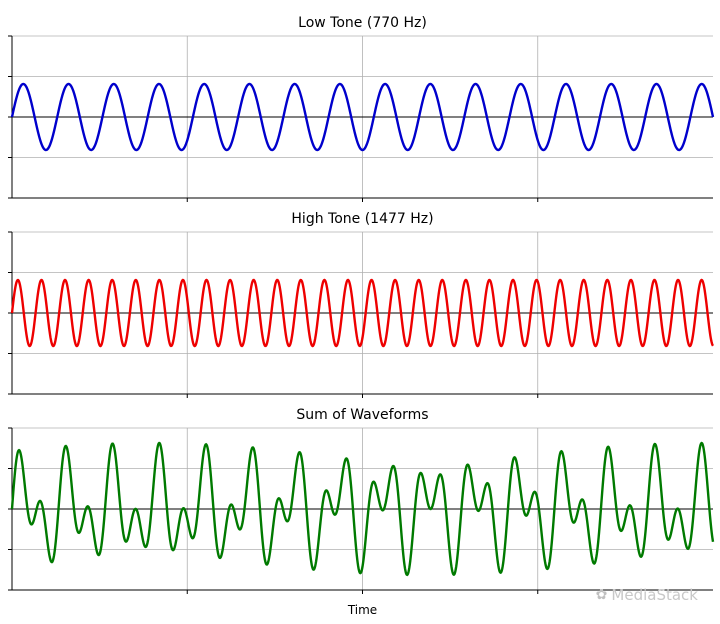 The height and width of the screenshot is (624, 720). What do you see at coordinates (654, 595) in the screenshot?
I see `watermark-text: MediaStack` at bounding box center [654, 595].